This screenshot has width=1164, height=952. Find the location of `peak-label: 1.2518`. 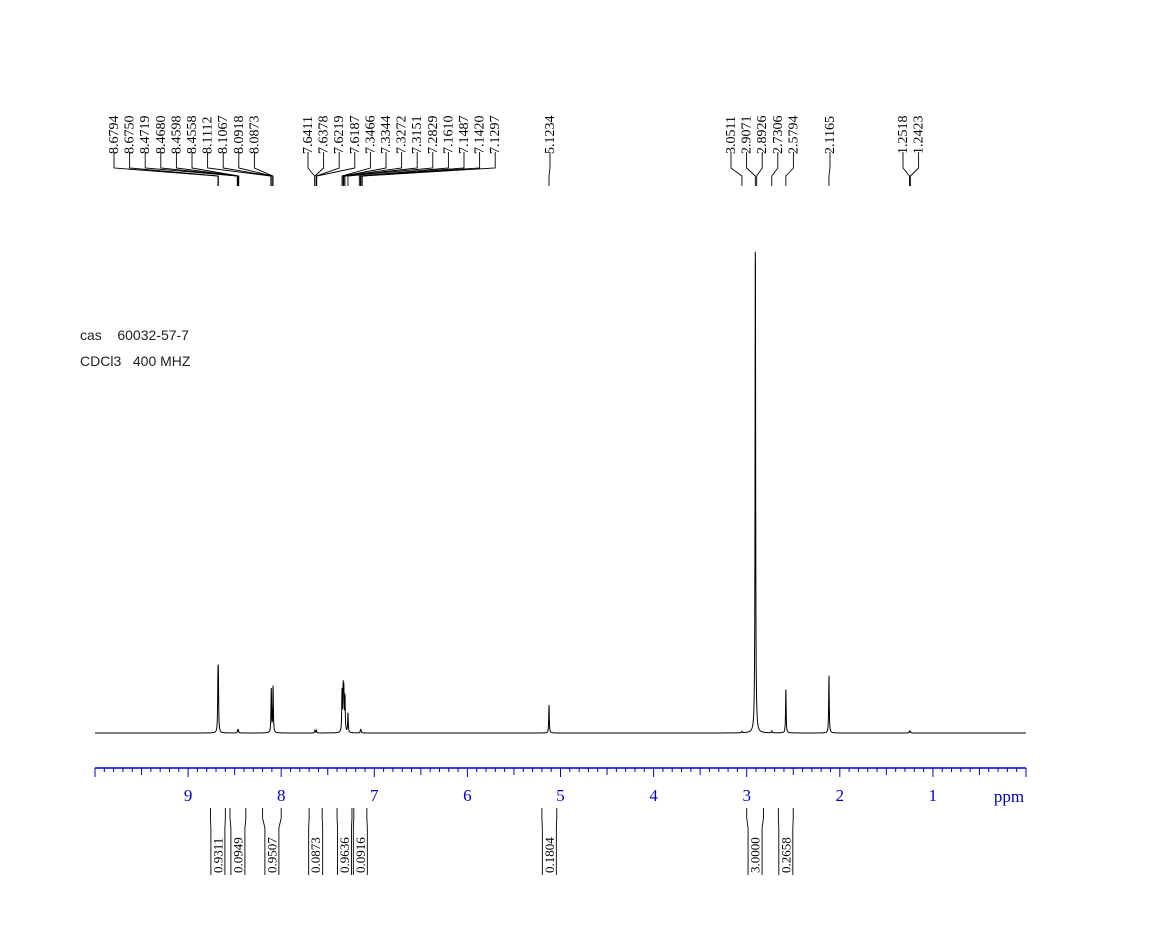

peak-label: 1.2518 is located at coordinates (903, 135).